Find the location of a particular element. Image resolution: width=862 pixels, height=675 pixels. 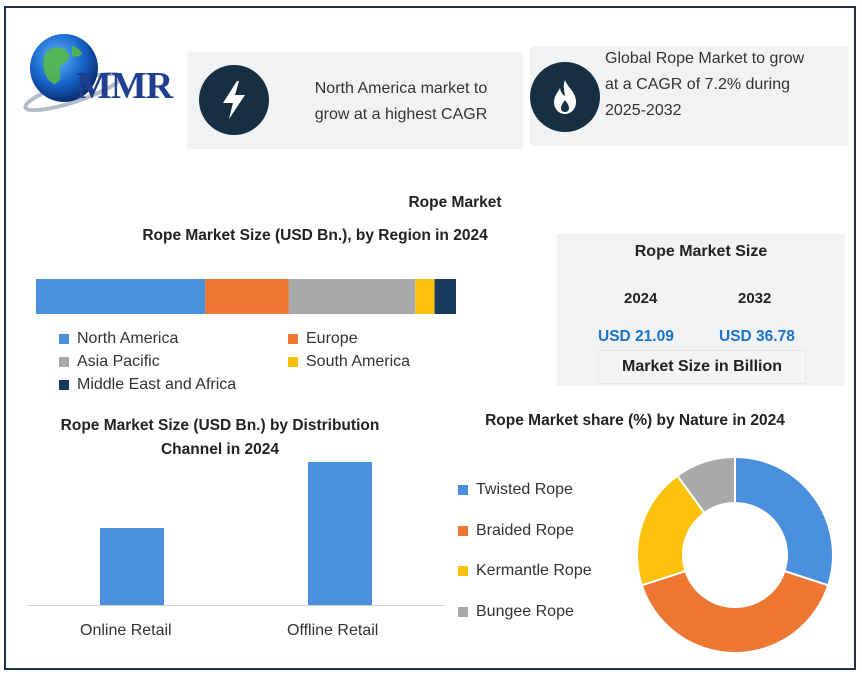

market-size-value-2032: USD 36.78 is located at coordinates (757, 336).